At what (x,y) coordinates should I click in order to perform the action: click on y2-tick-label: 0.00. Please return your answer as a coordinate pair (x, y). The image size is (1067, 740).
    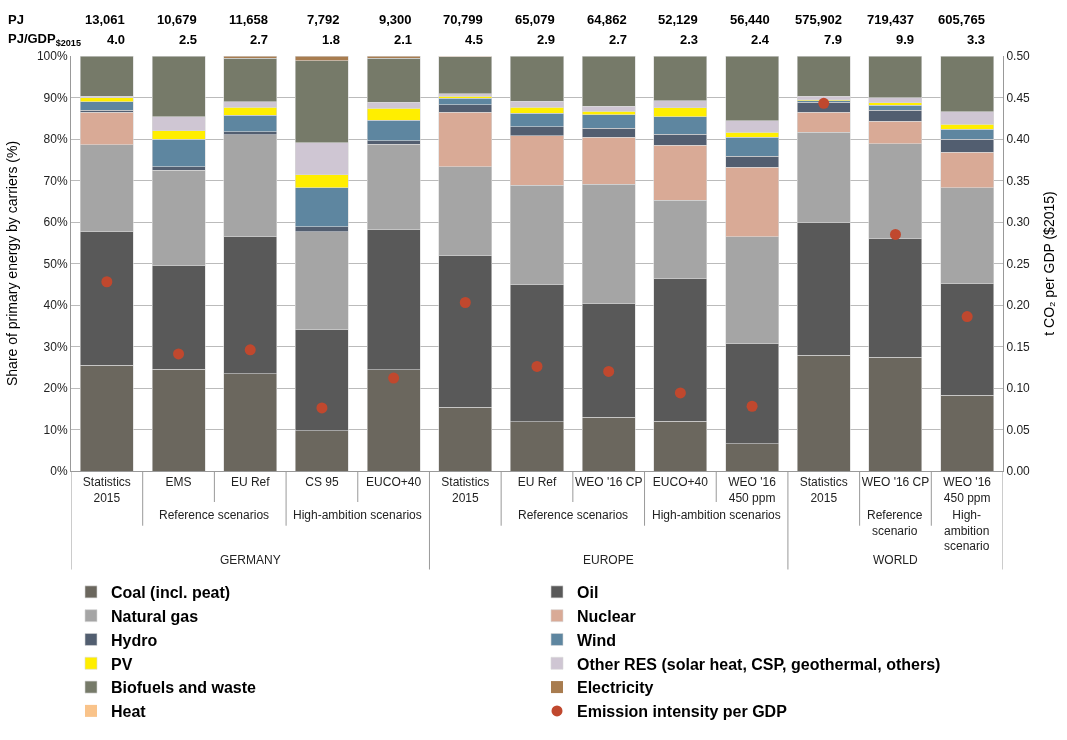
    Looking at the image, I should click on (1018, 471).